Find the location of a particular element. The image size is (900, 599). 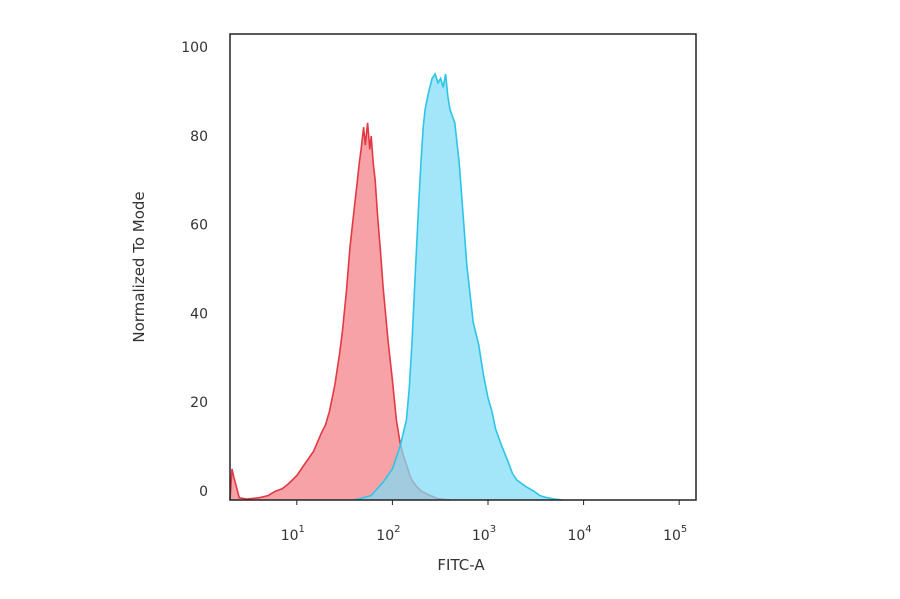

y-tick-label: 0 is located at coordinates (203, 492).